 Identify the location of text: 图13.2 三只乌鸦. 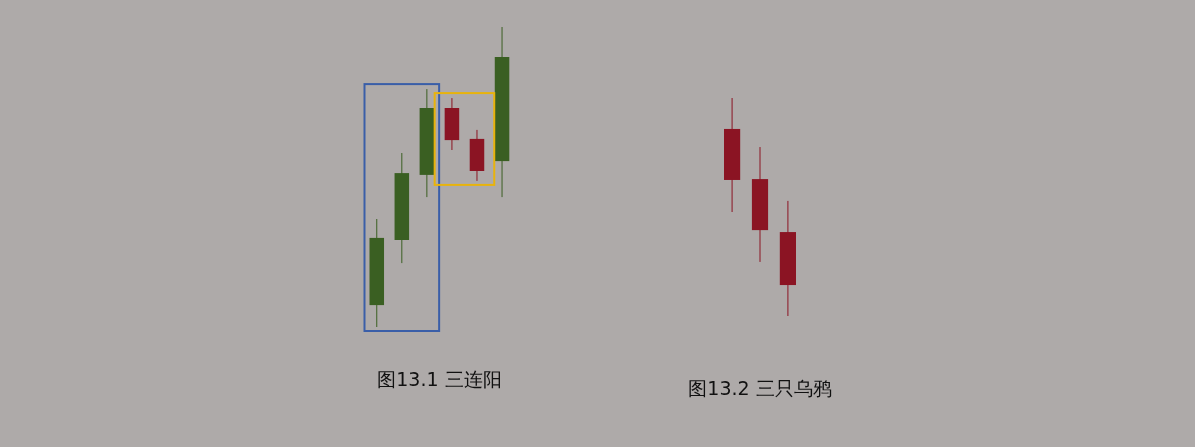
(760, 388).